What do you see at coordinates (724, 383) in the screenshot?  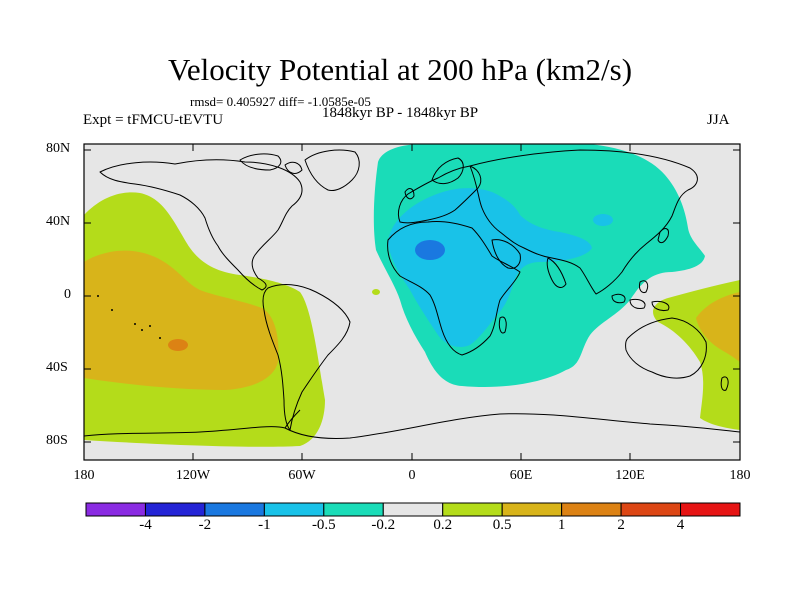 I see `coast-new-zealand` at bounding box center [724, 383].